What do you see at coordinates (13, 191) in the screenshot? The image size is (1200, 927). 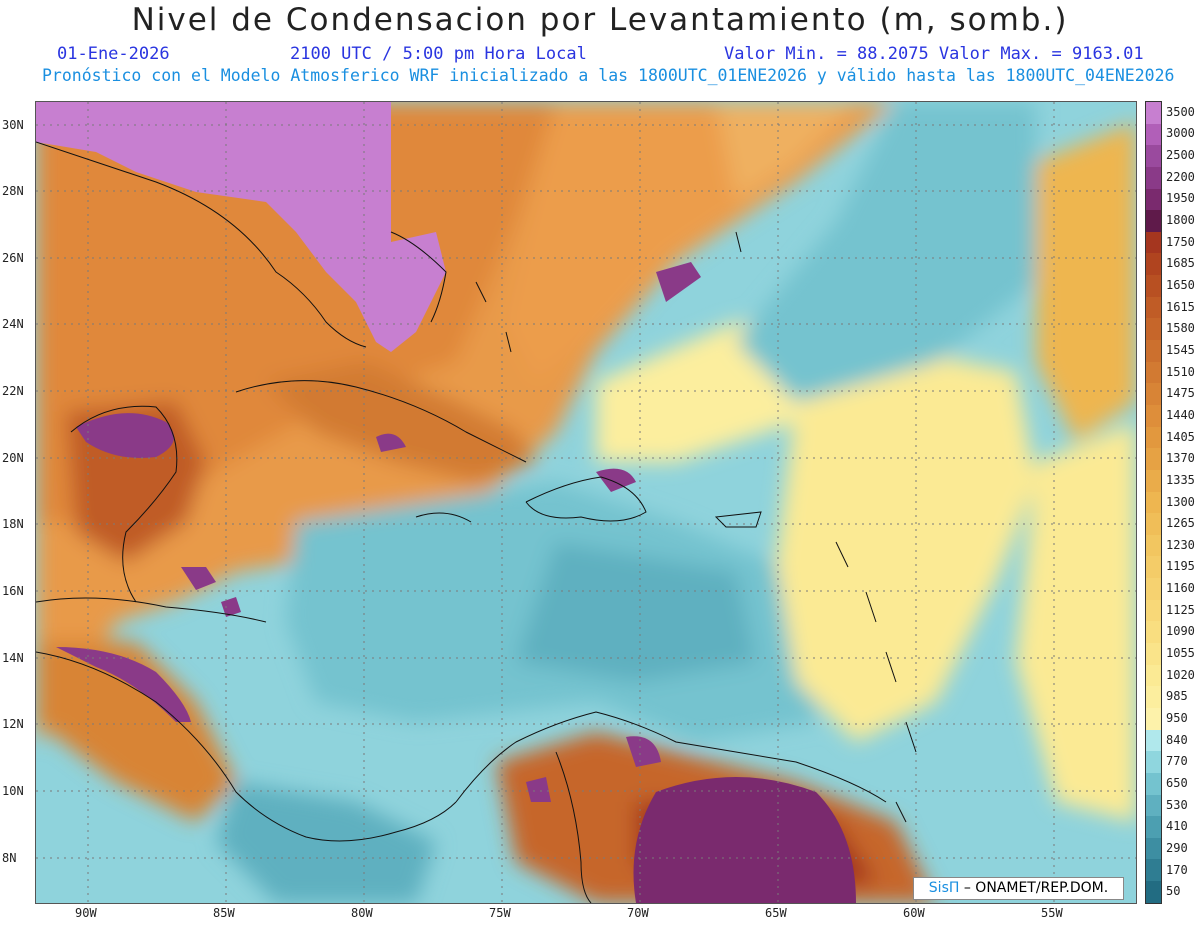 I see `lat-label: 28N` at bounding box center [13, 191].